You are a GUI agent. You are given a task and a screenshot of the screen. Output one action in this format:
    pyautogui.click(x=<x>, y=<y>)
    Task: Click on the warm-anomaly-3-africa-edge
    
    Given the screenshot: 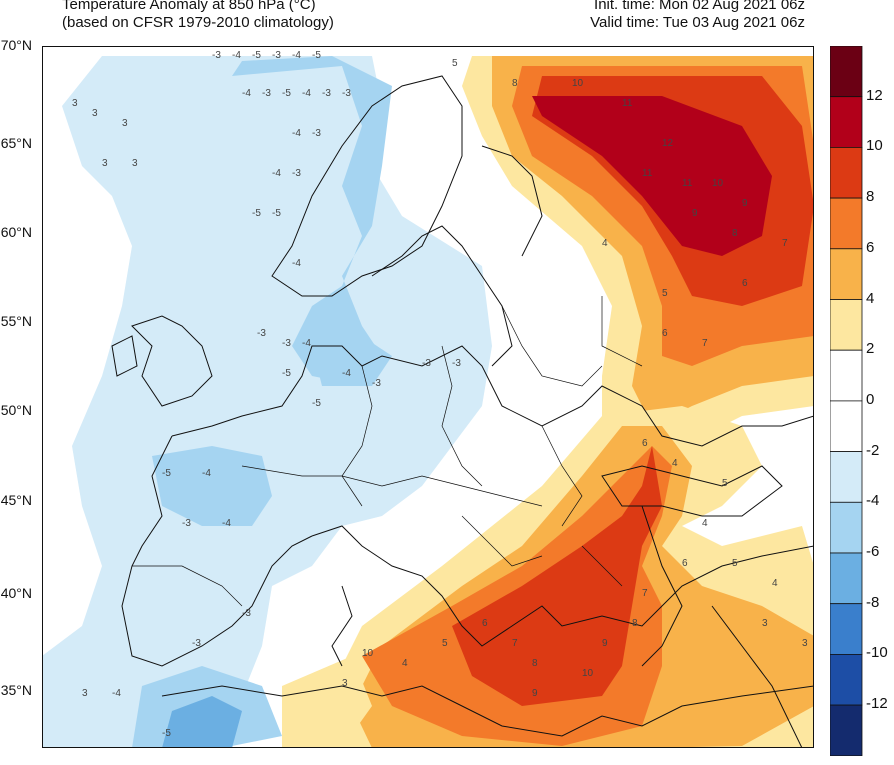 What is the action you would take?
    pyautogui.click(x=327, y=702)
    